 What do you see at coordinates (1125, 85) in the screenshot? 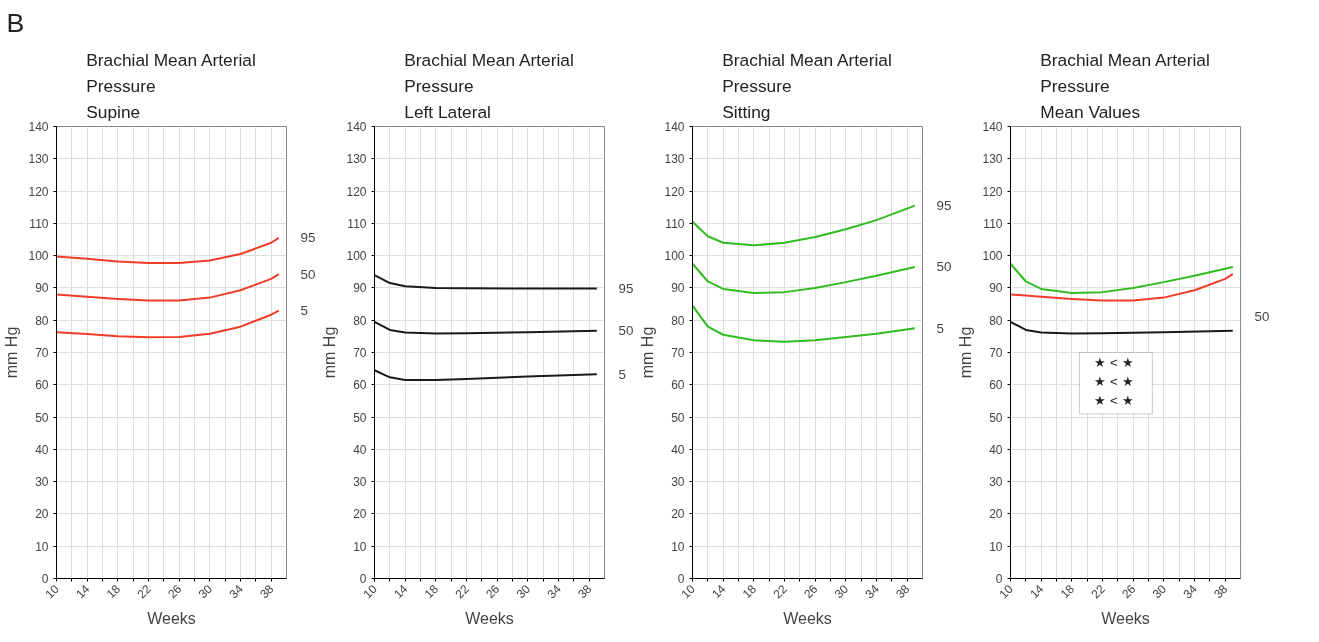
I see `chart-title: Brachial Mean Arterial Pressure Mean Values` at bounding box center [1125, 85].